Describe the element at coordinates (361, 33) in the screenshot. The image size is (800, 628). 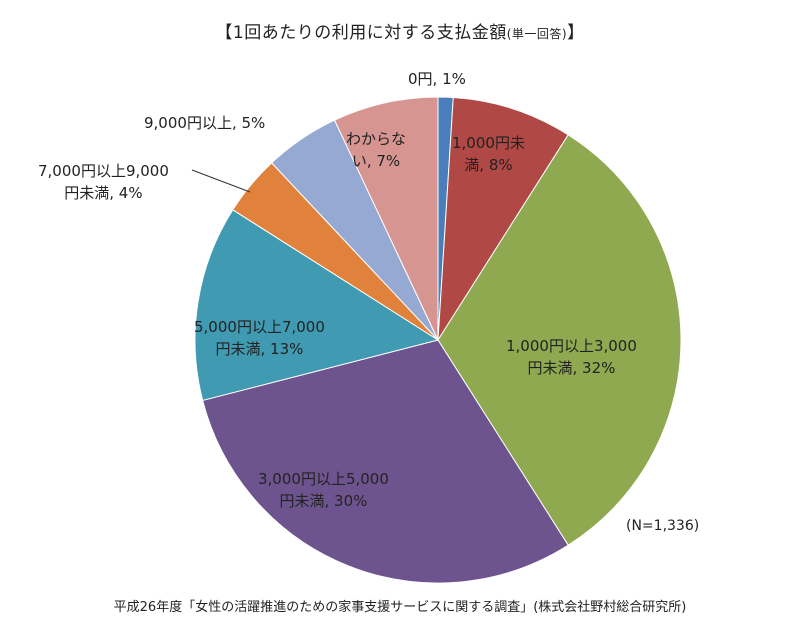
I see `title-text: 【1回あたりの利用に対する支払金額` at that location.